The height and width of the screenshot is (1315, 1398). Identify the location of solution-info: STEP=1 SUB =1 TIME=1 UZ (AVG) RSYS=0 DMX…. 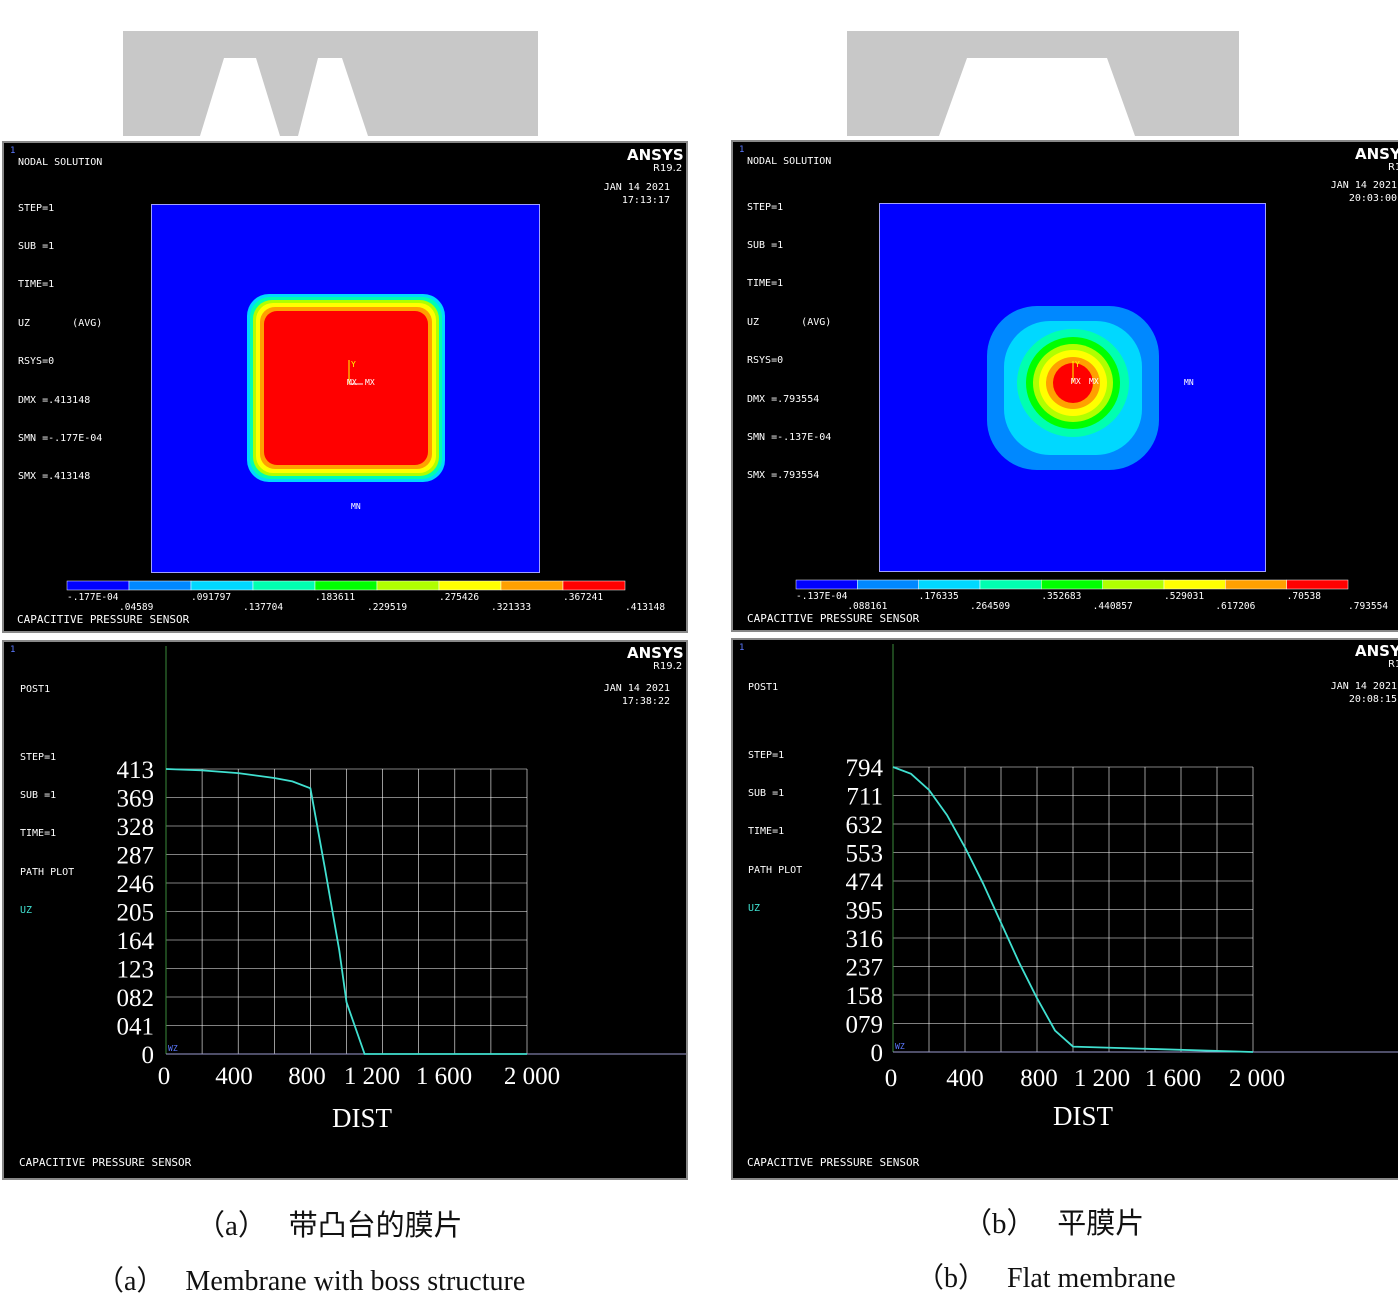
(789, 342).